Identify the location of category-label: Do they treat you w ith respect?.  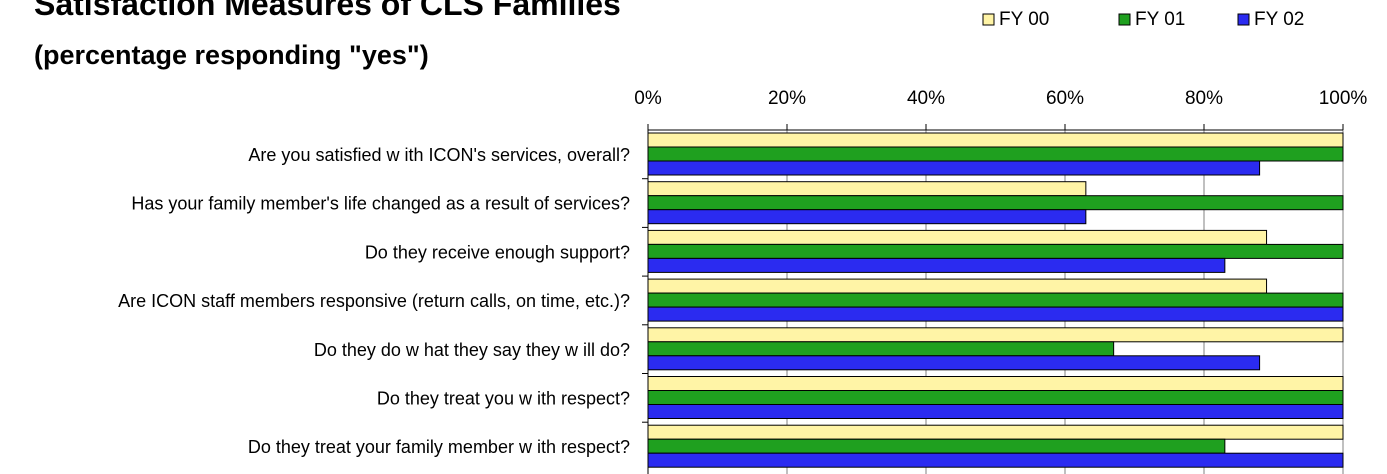
(503, 399).